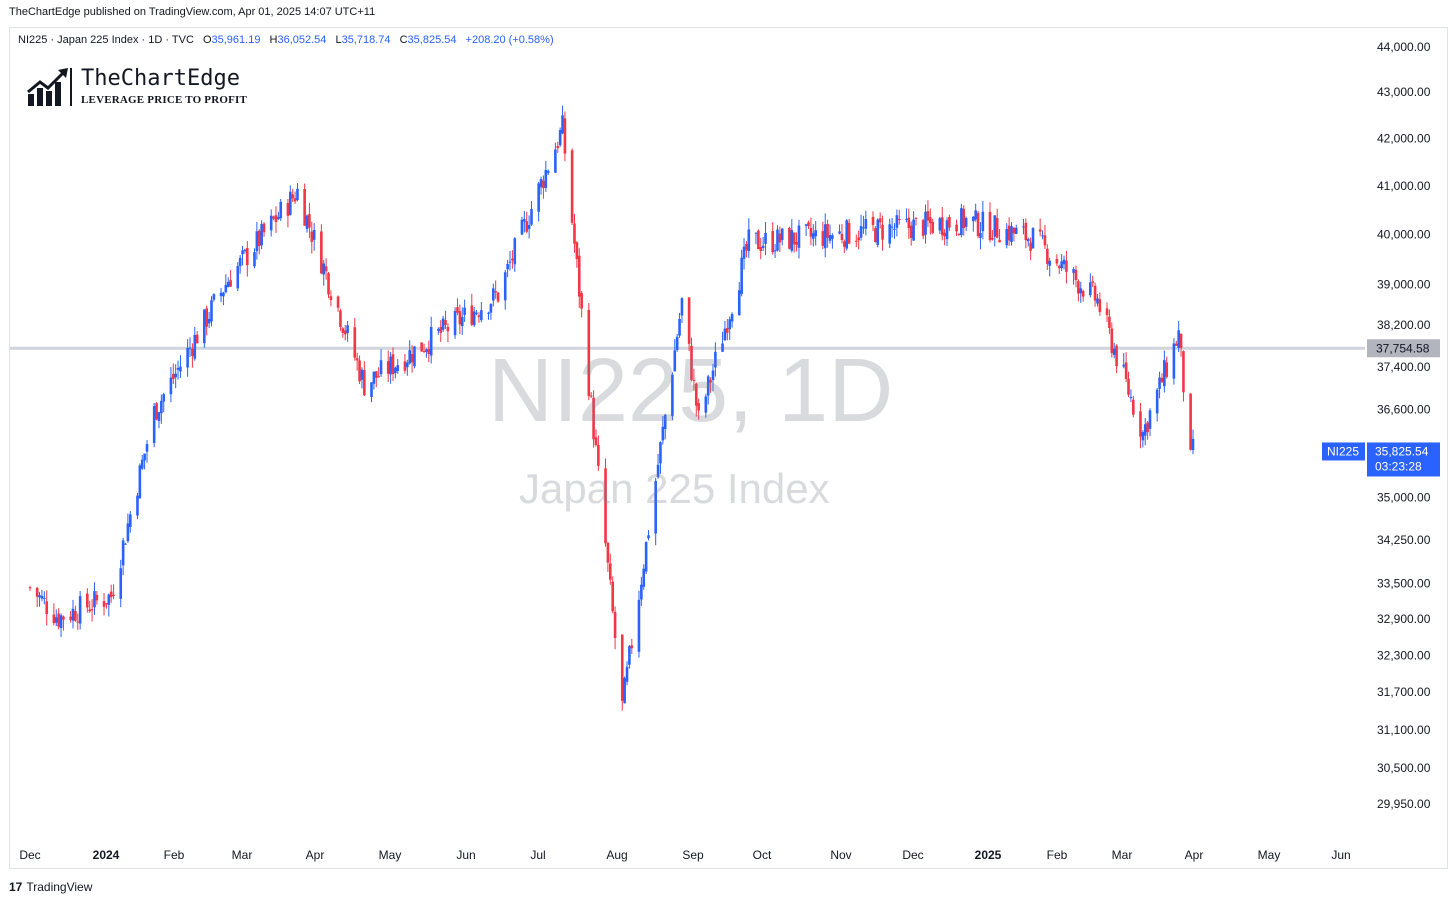 The image size is (1456, 905). What do you see at coordinates (106, 855) in the screenshot?
I see `time-tick-label: 2024` at bounding box center [106, 855].